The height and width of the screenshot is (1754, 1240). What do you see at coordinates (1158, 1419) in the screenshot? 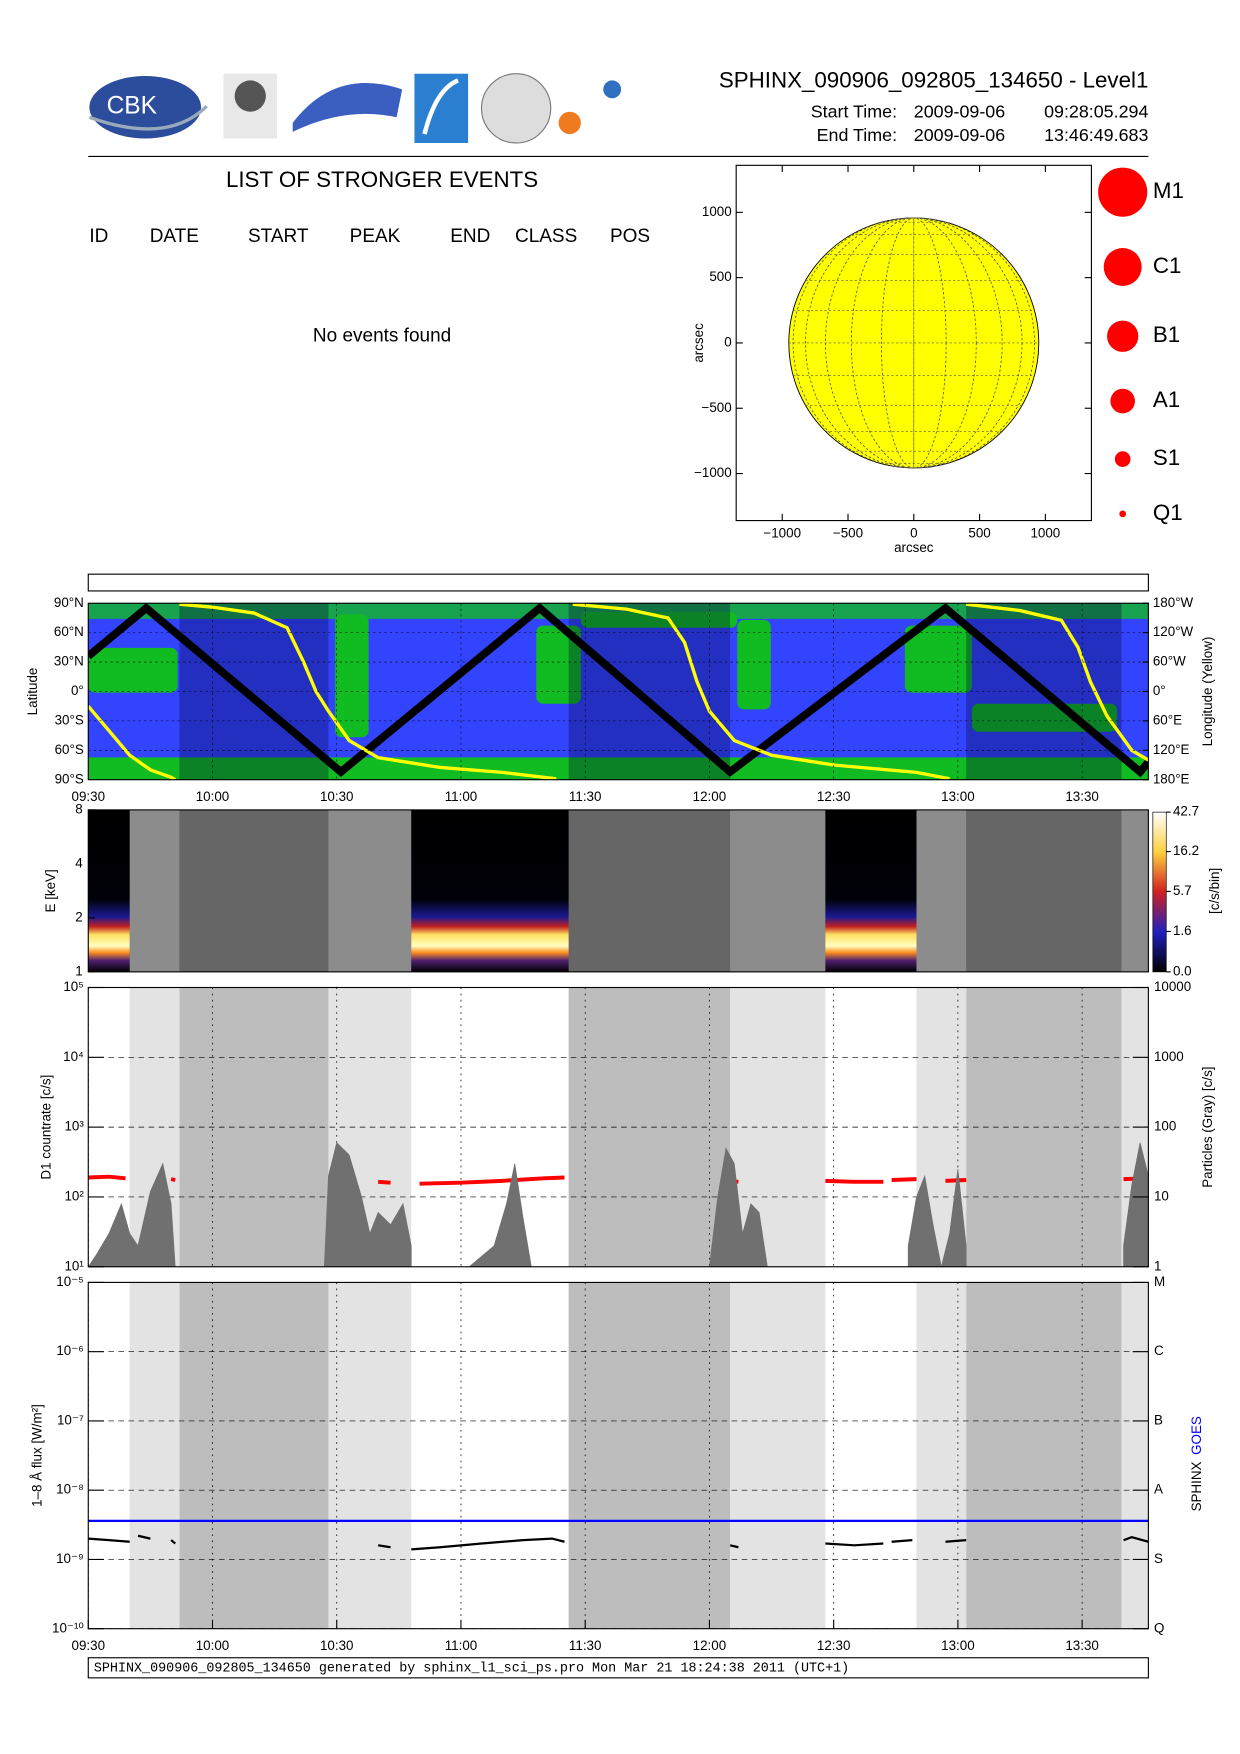
I see `y2-tick-label: B` at bounding box center [1158, 1419].